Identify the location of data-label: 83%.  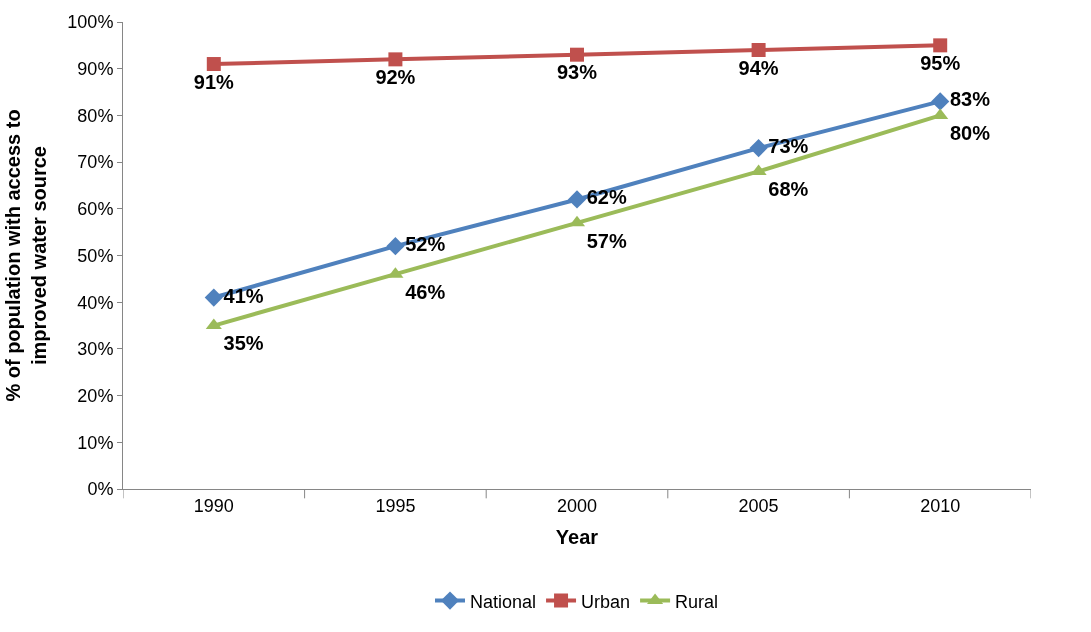
(970, 99).